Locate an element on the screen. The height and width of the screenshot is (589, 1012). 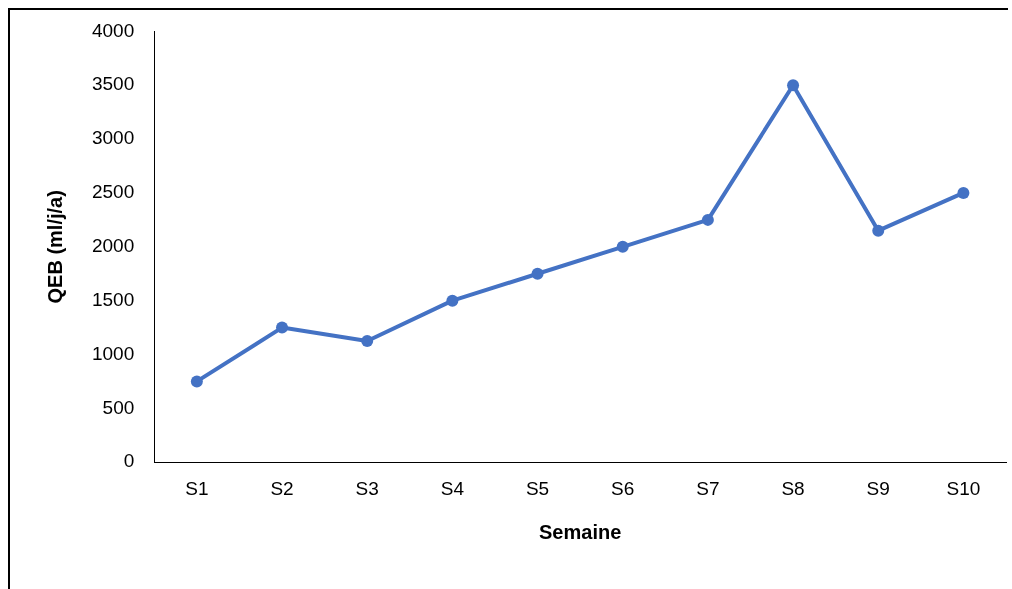
x-tick-label: S10 is located at coordinates (963, 488).